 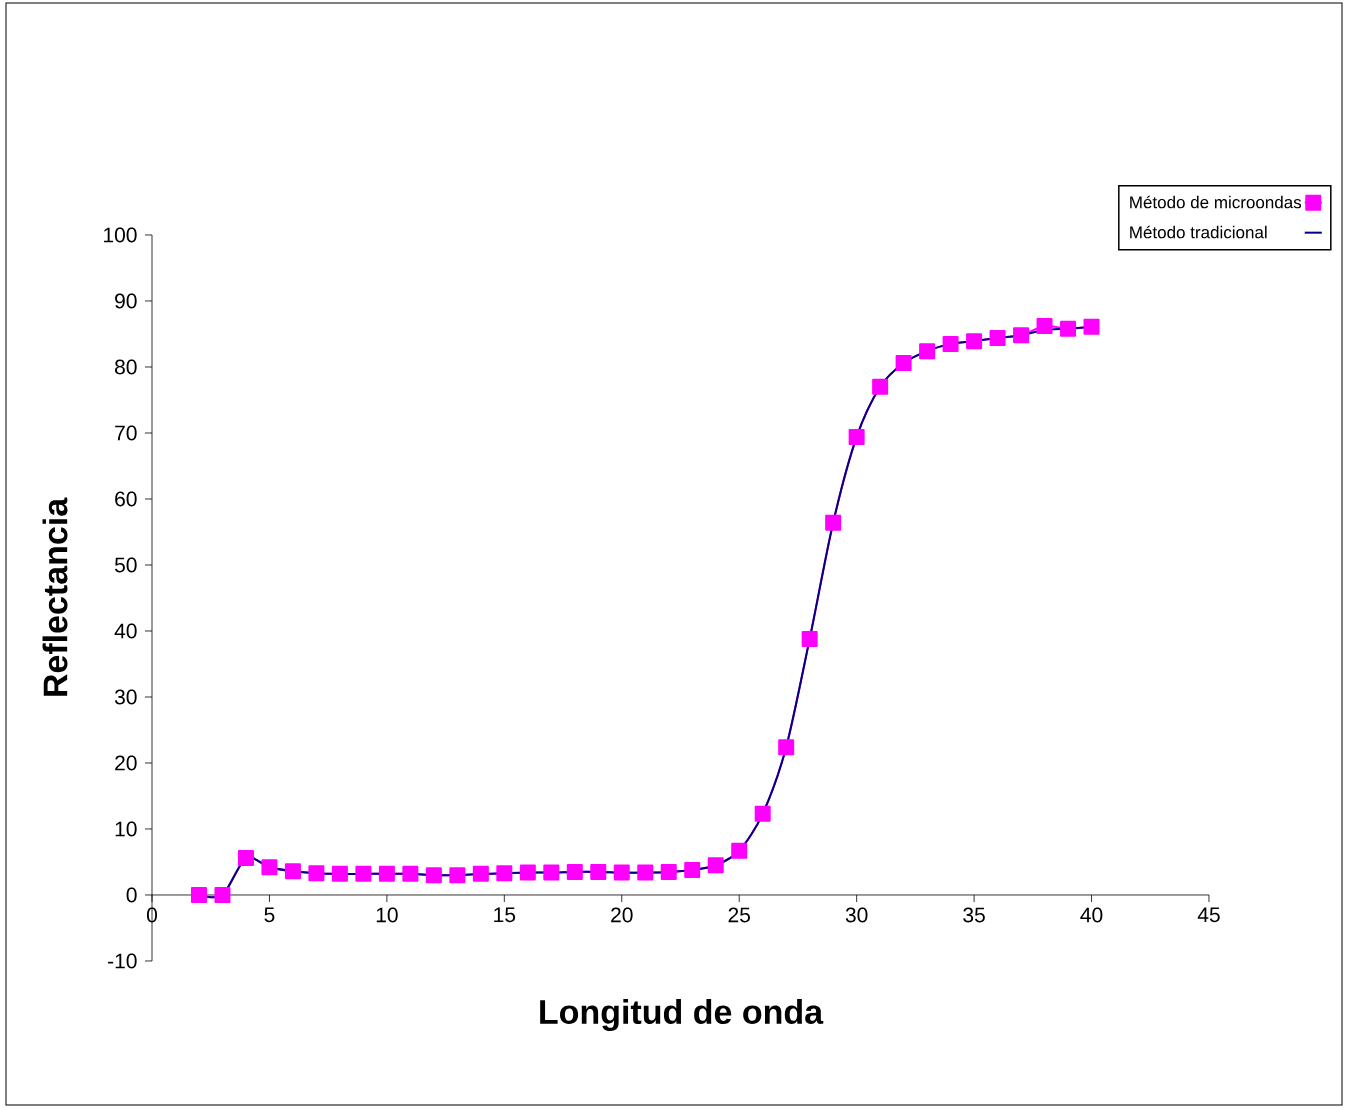 What do you see at coordinates (387, 915) in the screenshot?
I see `x-tick-label: 10` at bounding box center [387, 915].